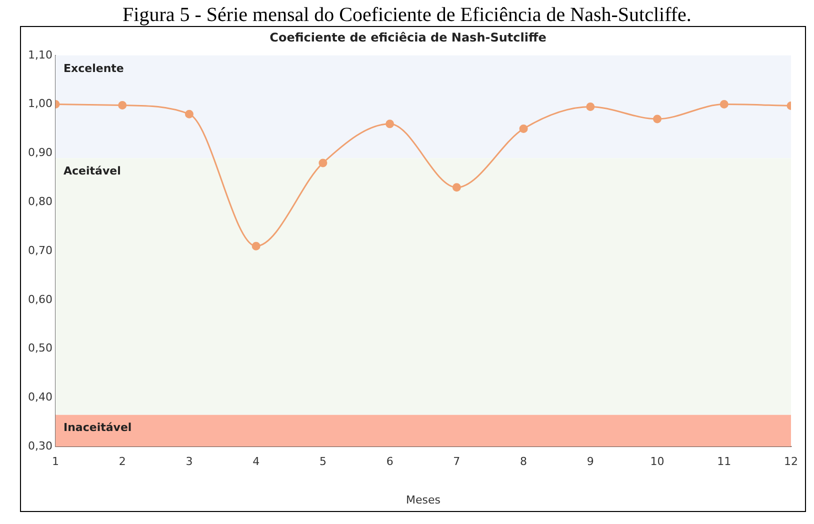 This screenshot has height=524, width=814. Describe the element at coordinates (40, 299) in the screenshot. I see `y-tick-label: 0,60` at that location.